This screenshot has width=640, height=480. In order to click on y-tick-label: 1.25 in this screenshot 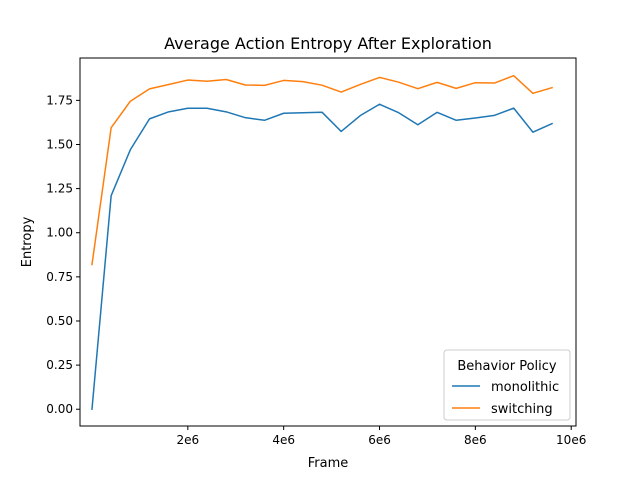, I will do `click(59, 189)`.